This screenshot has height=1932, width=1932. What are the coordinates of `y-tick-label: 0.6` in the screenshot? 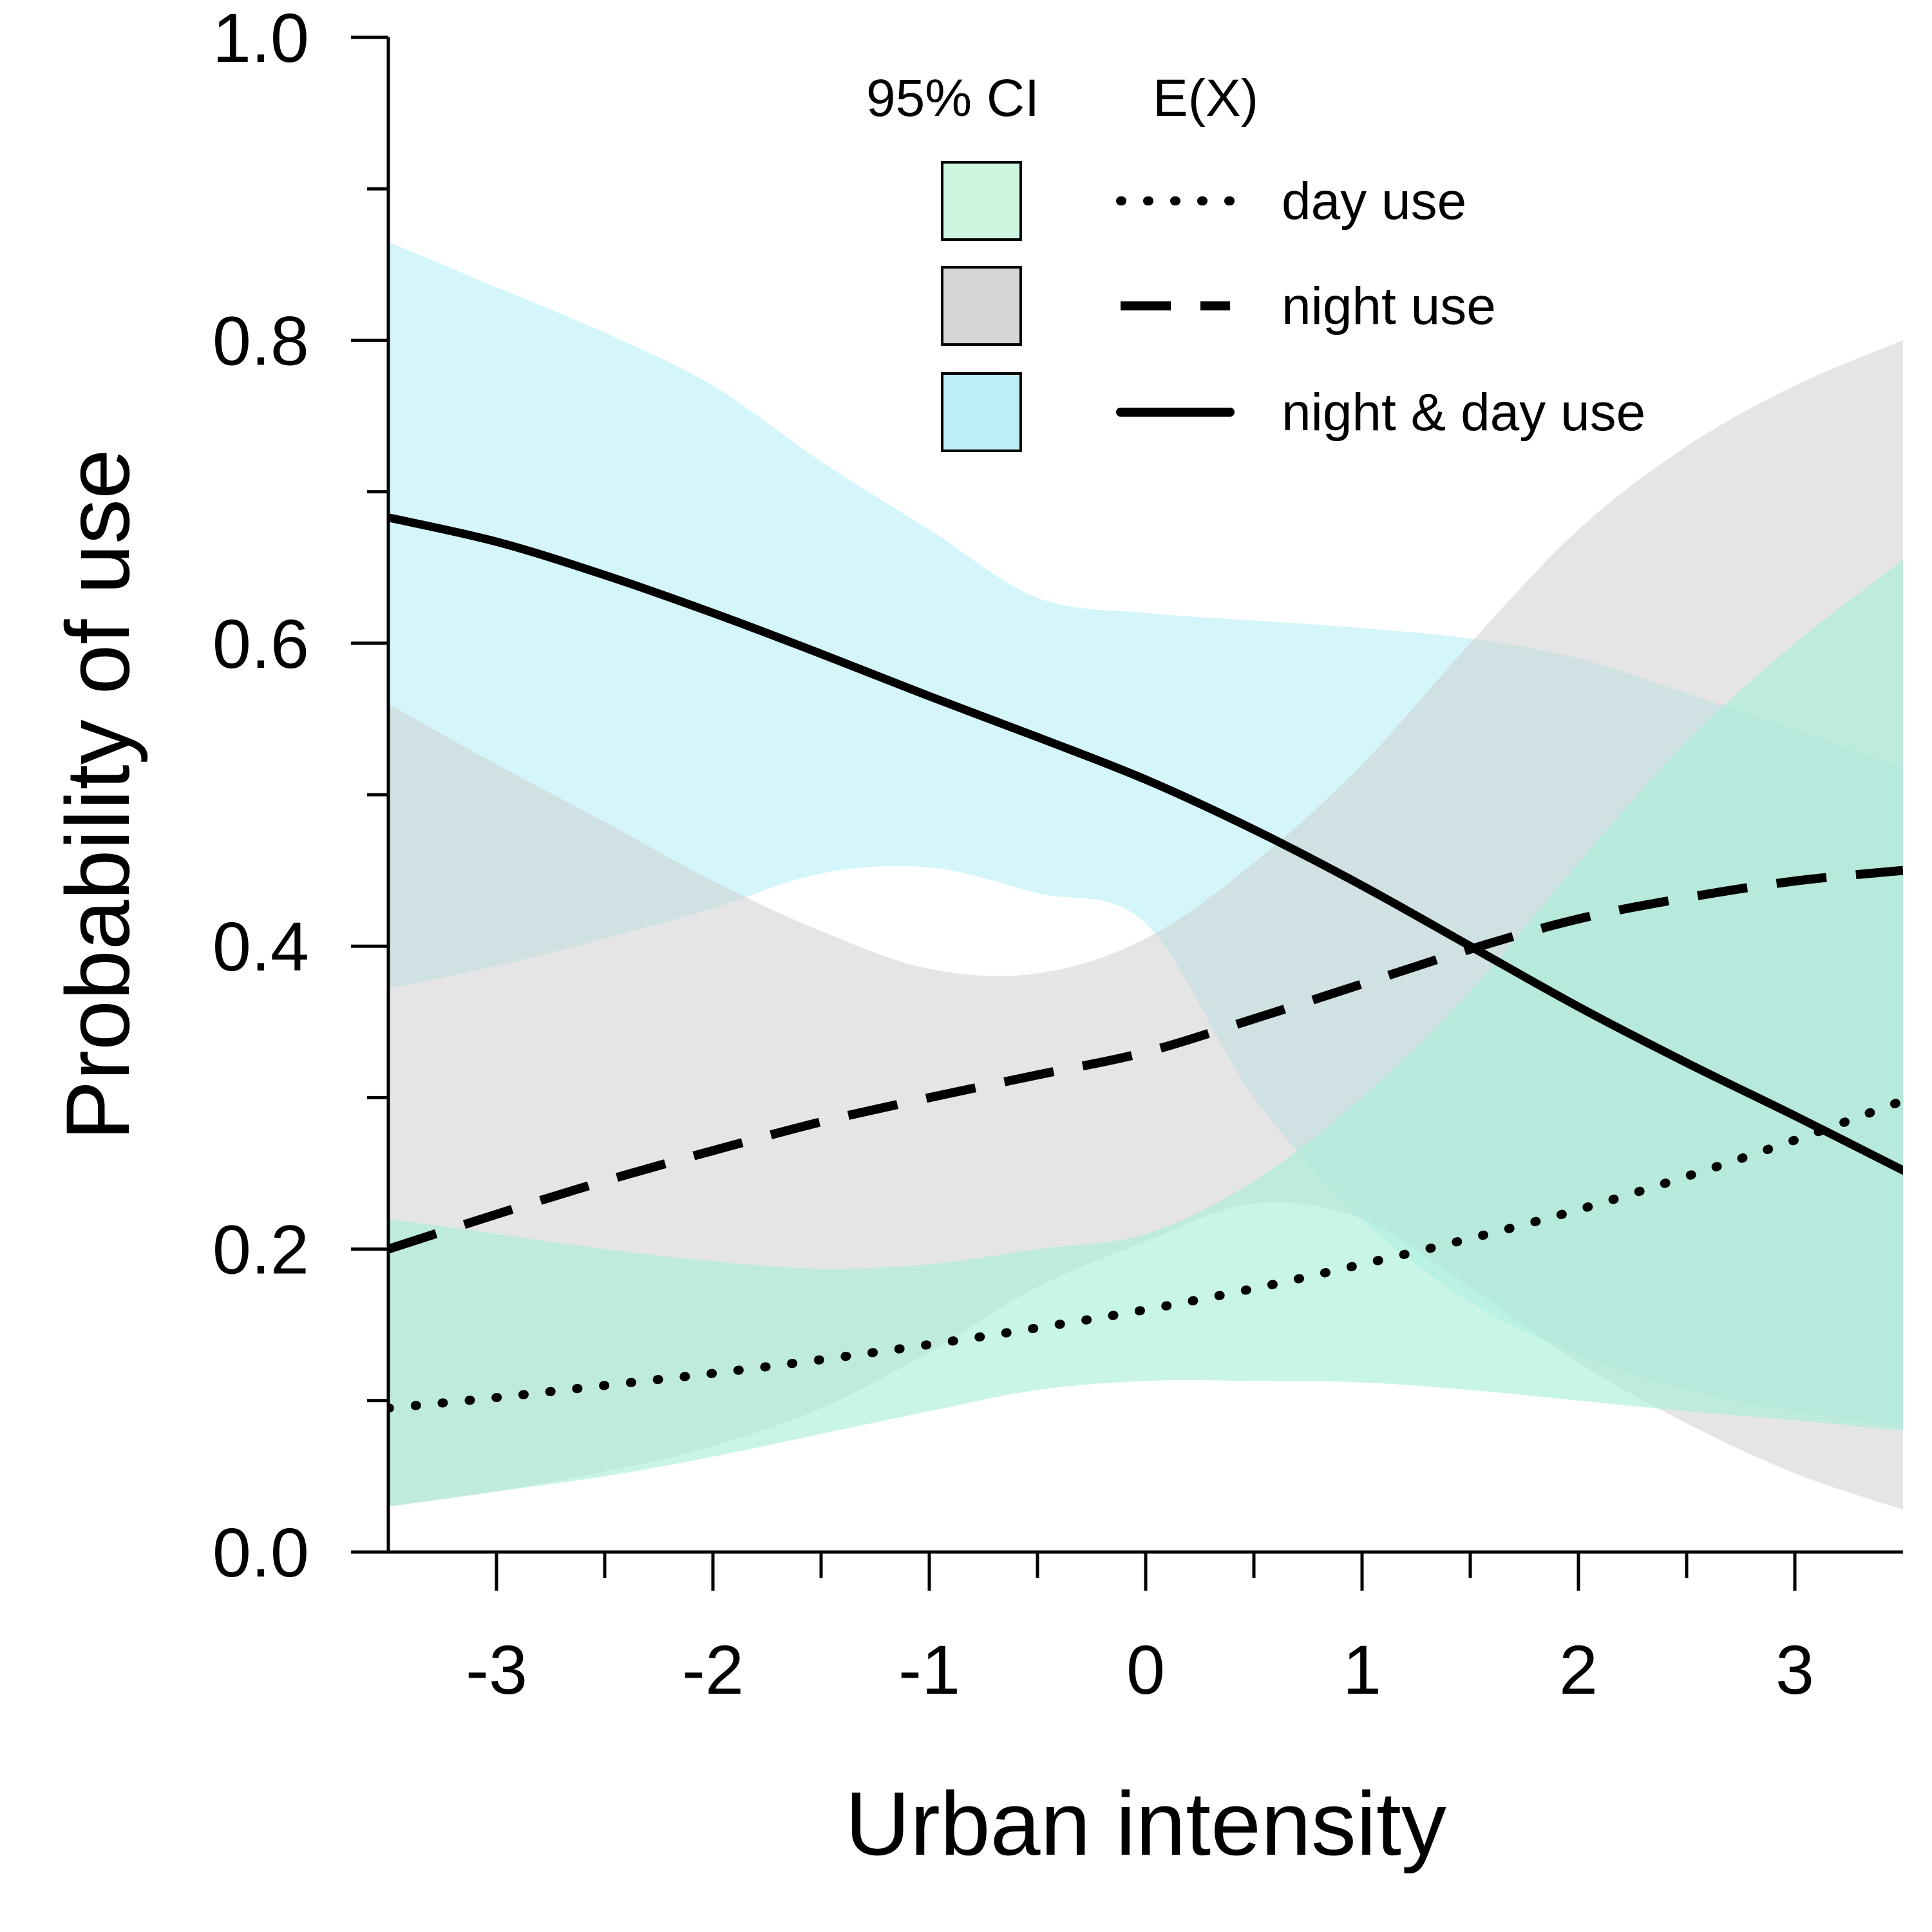 It's located at (261, 644).